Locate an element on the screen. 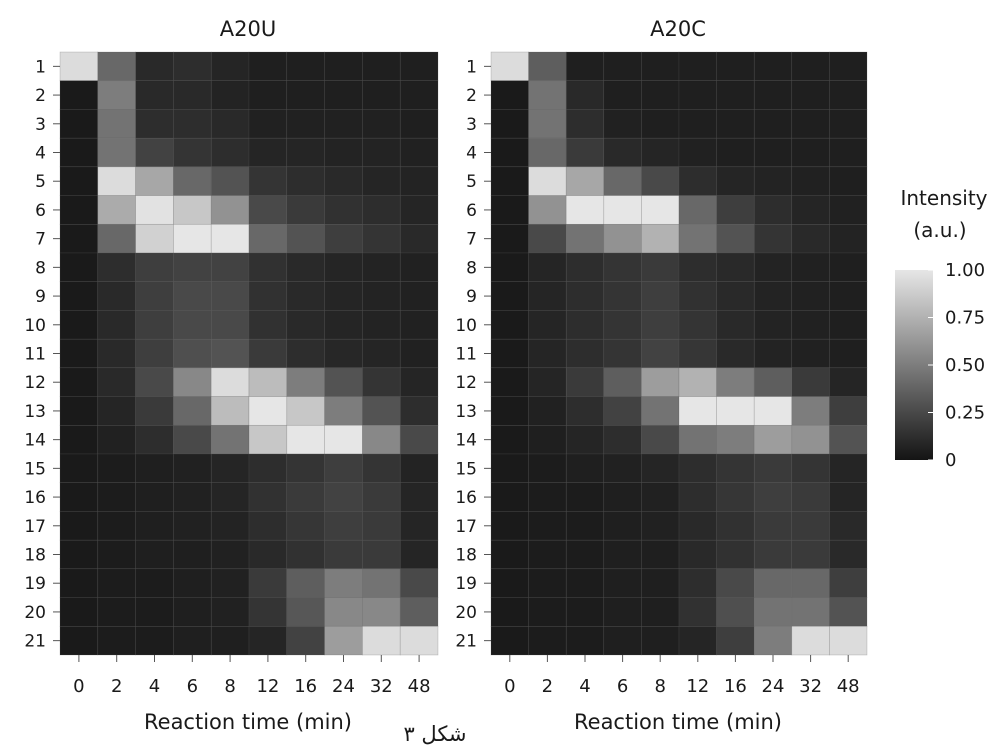 The height and width of the screenshot is (753, 1007). column-tick-label: 12 is located at coordinates (267, 686).